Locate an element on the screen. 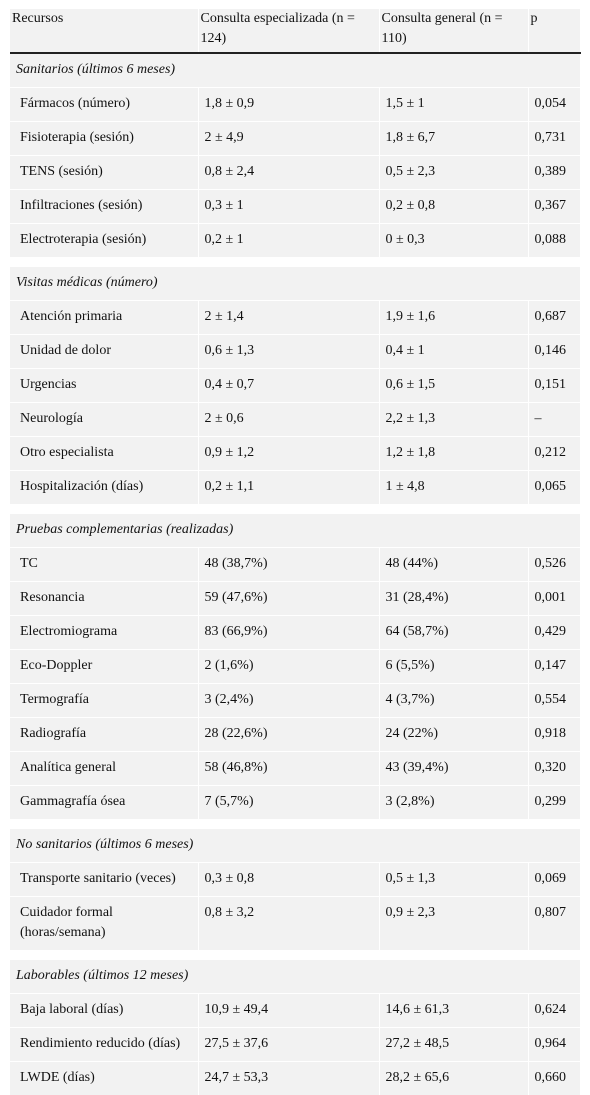 The image size is (590, 1095). specialized-value-cell: 2 ± 4,9 is located at coordinates (288, 139).